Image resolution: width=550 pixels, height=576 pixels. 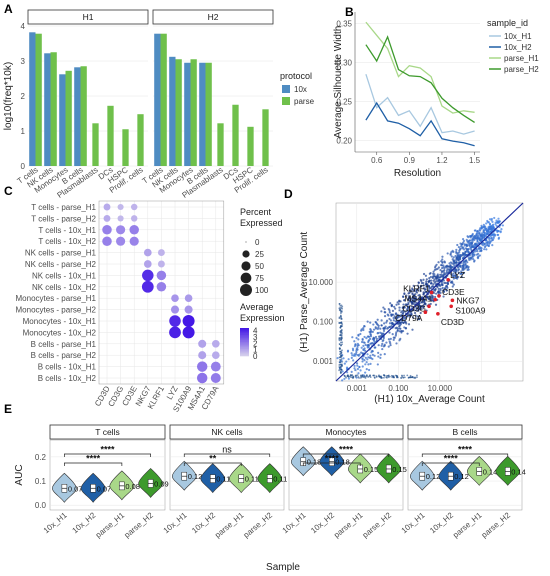 I want to click on b-ytick-label: 0.35, so click(x=344, y=24).